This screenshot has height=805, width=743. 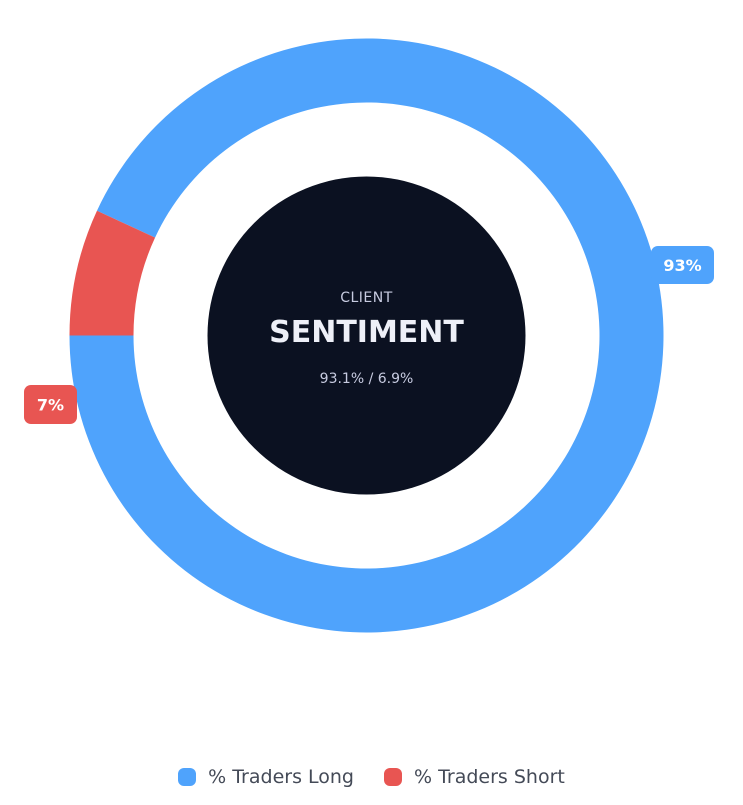 I want to click on center-subtitle: 93.1% / 6.9%, so click(x=367, y=379).